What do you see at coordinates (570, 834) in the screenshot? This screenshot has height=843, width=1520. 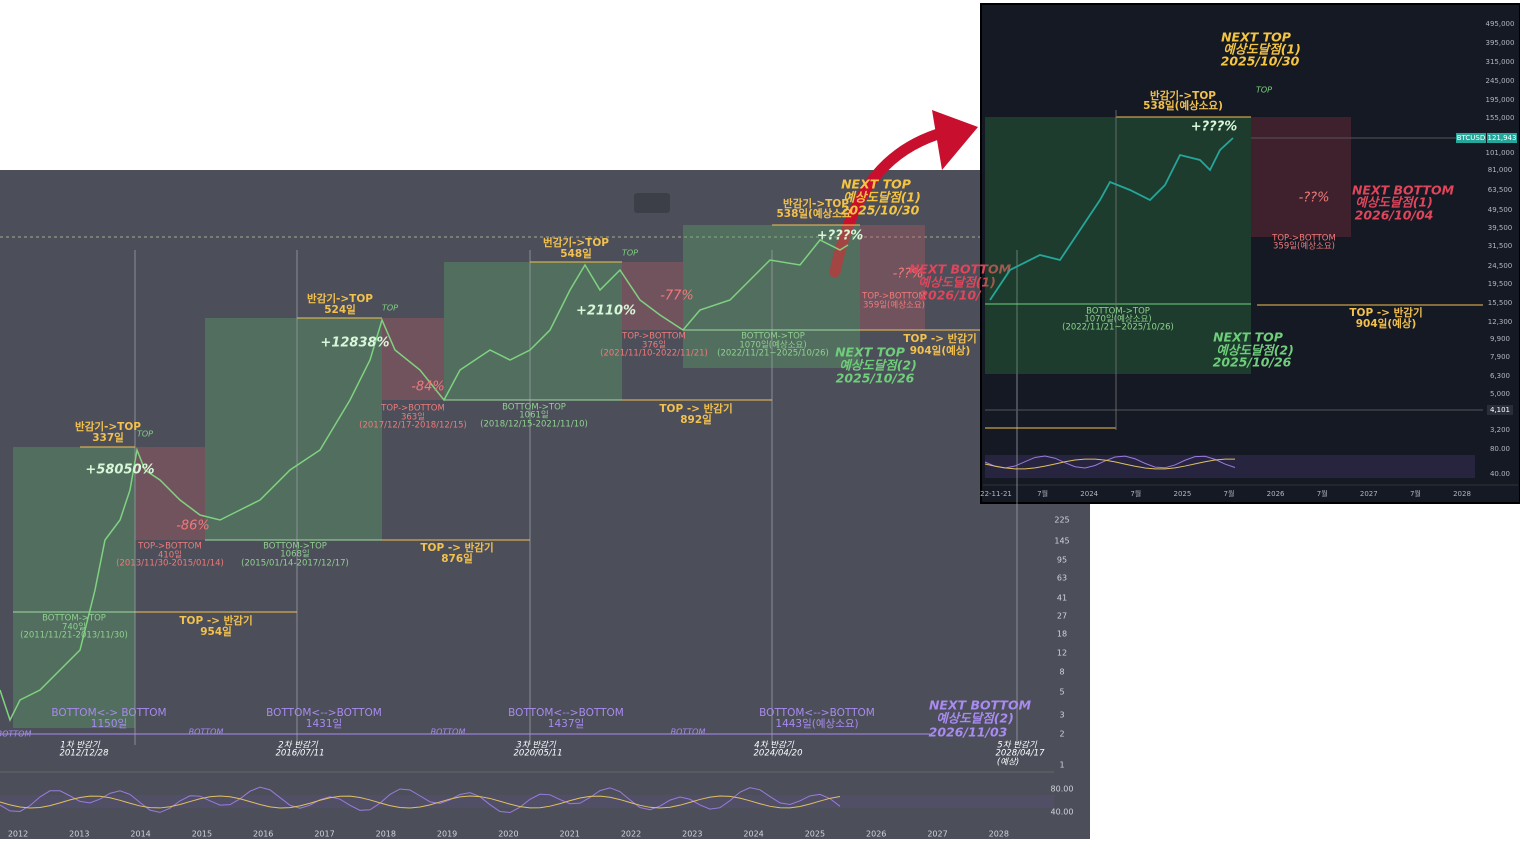 I see `time-axis-label: 2021` at bounding box center [570, 834].